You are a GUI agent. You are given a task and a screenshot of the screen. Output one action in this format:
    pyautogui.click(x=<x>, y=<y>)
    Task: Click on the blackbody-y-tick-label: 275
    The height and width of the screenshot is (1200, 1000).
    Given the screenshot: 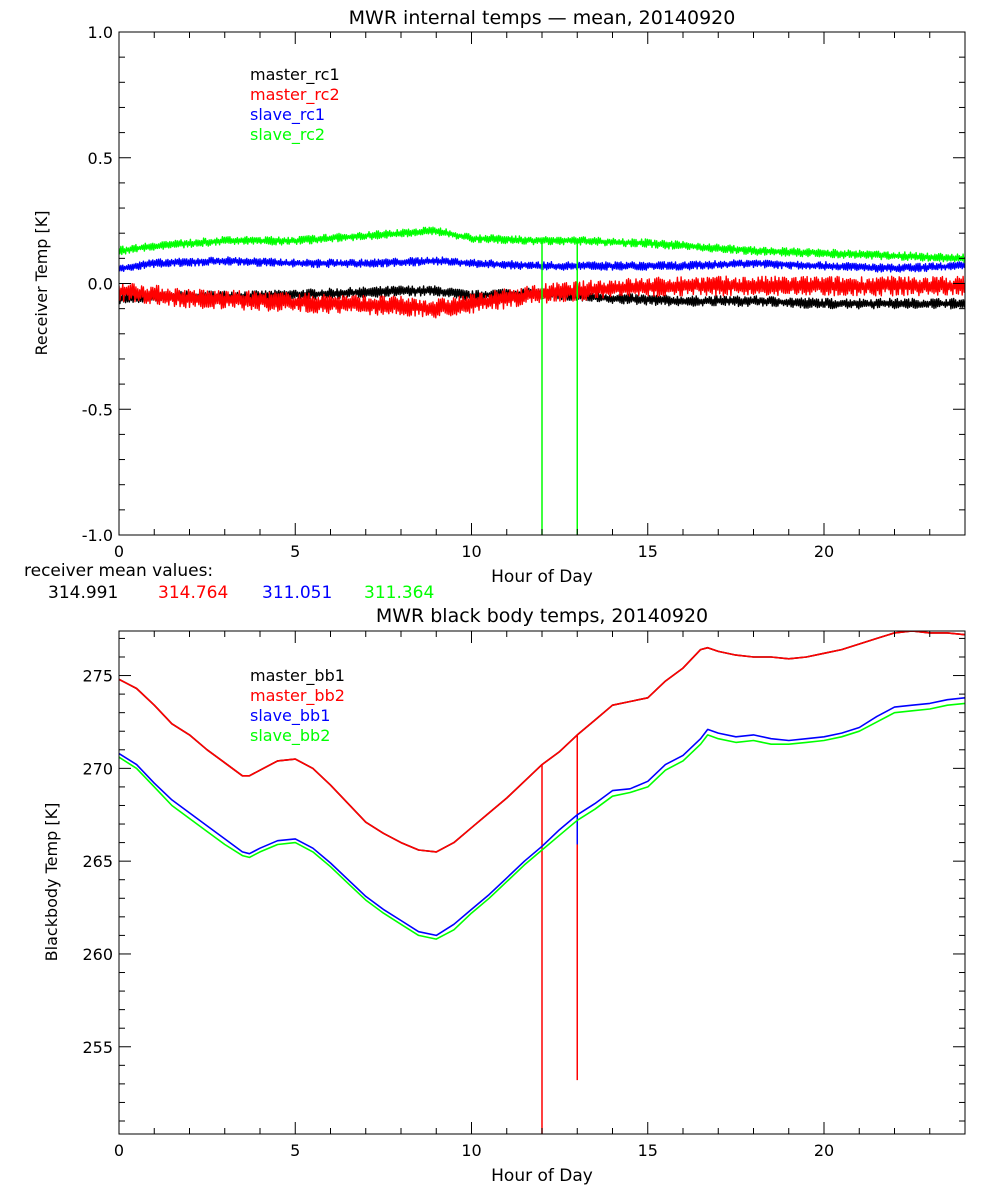 What is the action you would take?
    pyautogui.click(x=97, y=676)
    